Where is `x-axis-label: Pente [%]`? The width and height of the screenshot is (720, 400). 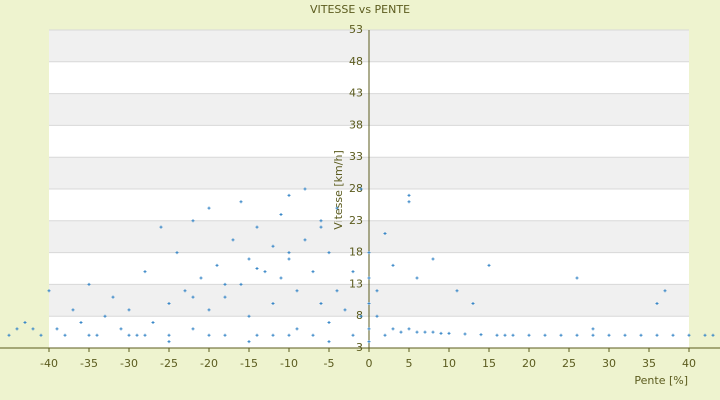
x-axis-label: Pente [%] is located at coordinates (661, 380).